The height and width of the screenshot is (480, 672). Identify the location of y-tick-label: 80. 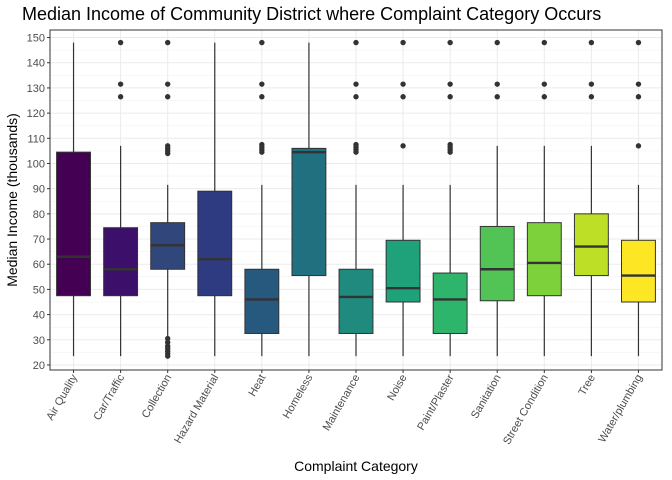
(39, 215).